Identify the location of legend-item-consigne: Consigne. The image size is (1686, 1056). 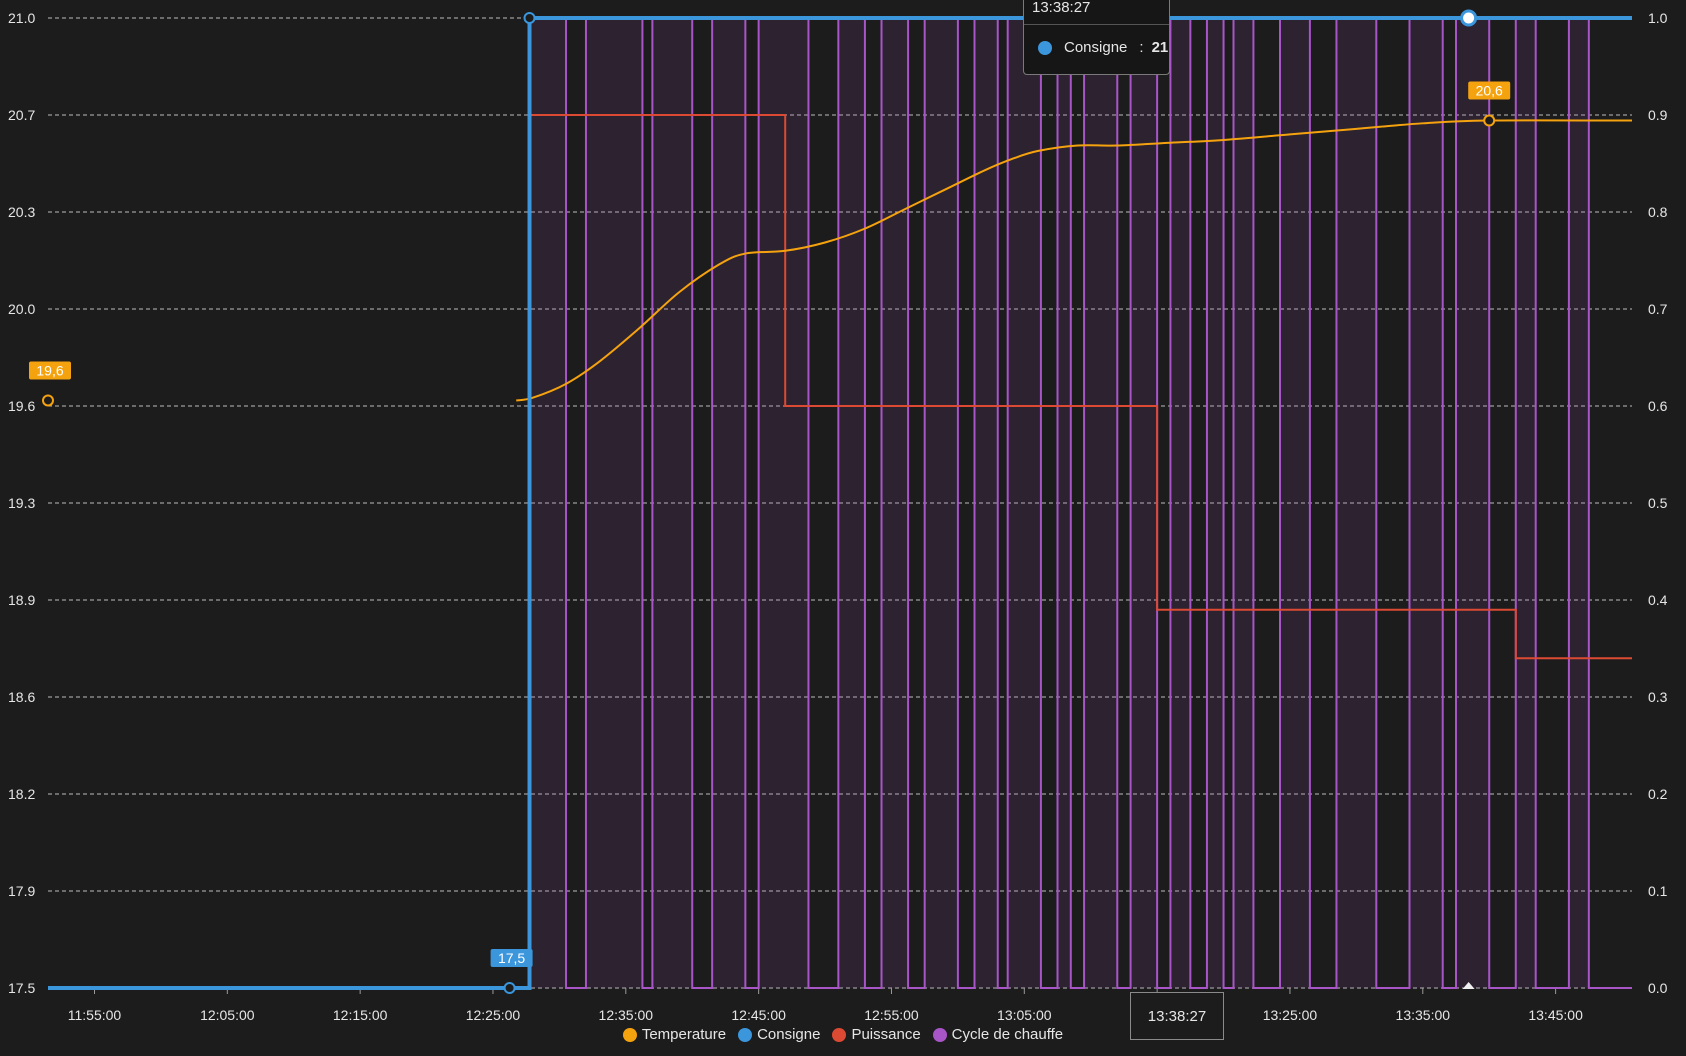
(779, 1034).